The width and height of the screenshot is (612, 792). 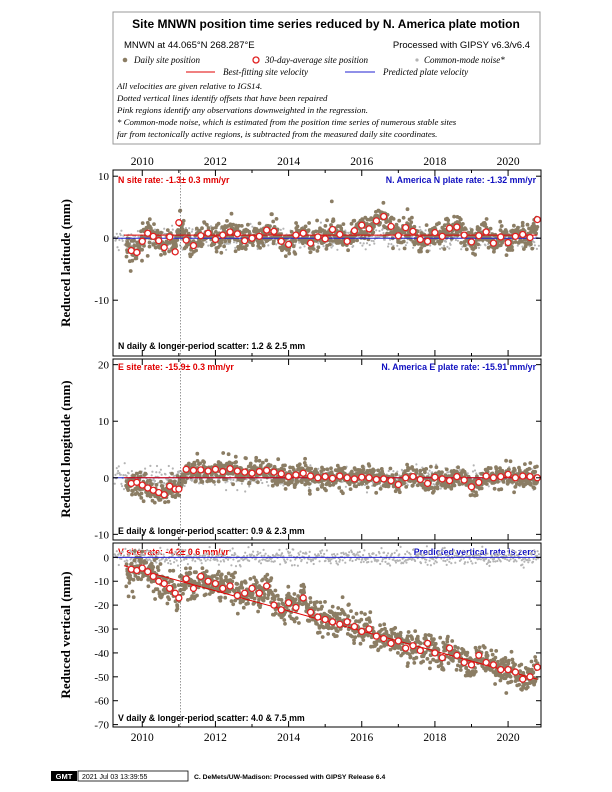 What do you see at coordinates (508, 162) in the screenshot?
I see `panel-north-xtick-label: 2020` at bounding box center [508, 162].